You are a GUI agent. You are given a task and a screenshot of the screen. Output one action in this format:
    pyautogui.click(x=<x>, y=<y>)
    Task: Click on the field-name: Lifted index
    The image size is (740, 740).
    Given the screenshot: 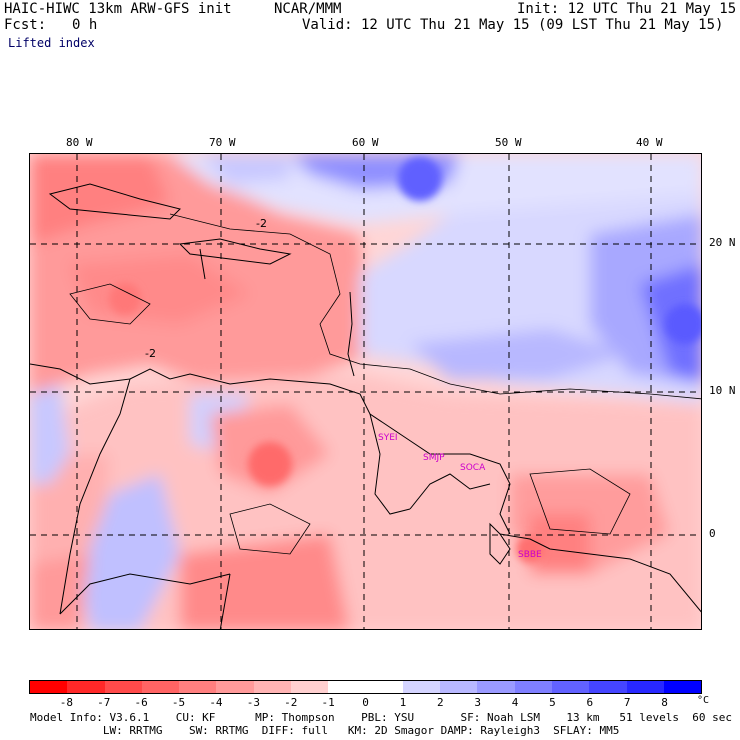 What is the action you would take?
    pyautogui.click(x=51, y=43)
    